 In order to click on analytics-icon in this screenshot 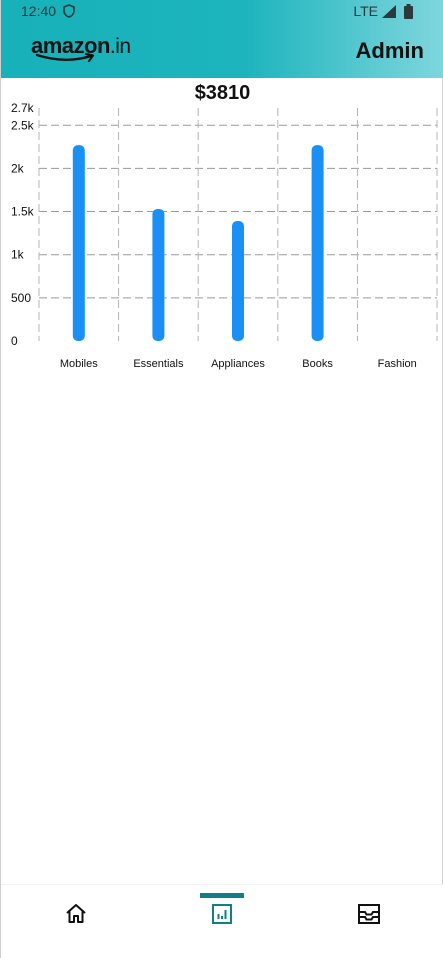, I will do `click(222, 914)`.